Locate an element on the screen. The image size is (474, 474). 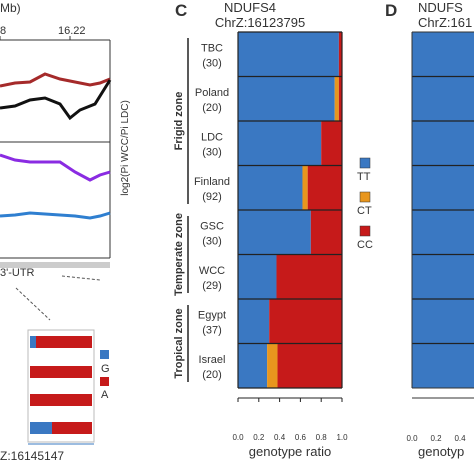
panel-c-letter: C is located at coordinates (181, 10).